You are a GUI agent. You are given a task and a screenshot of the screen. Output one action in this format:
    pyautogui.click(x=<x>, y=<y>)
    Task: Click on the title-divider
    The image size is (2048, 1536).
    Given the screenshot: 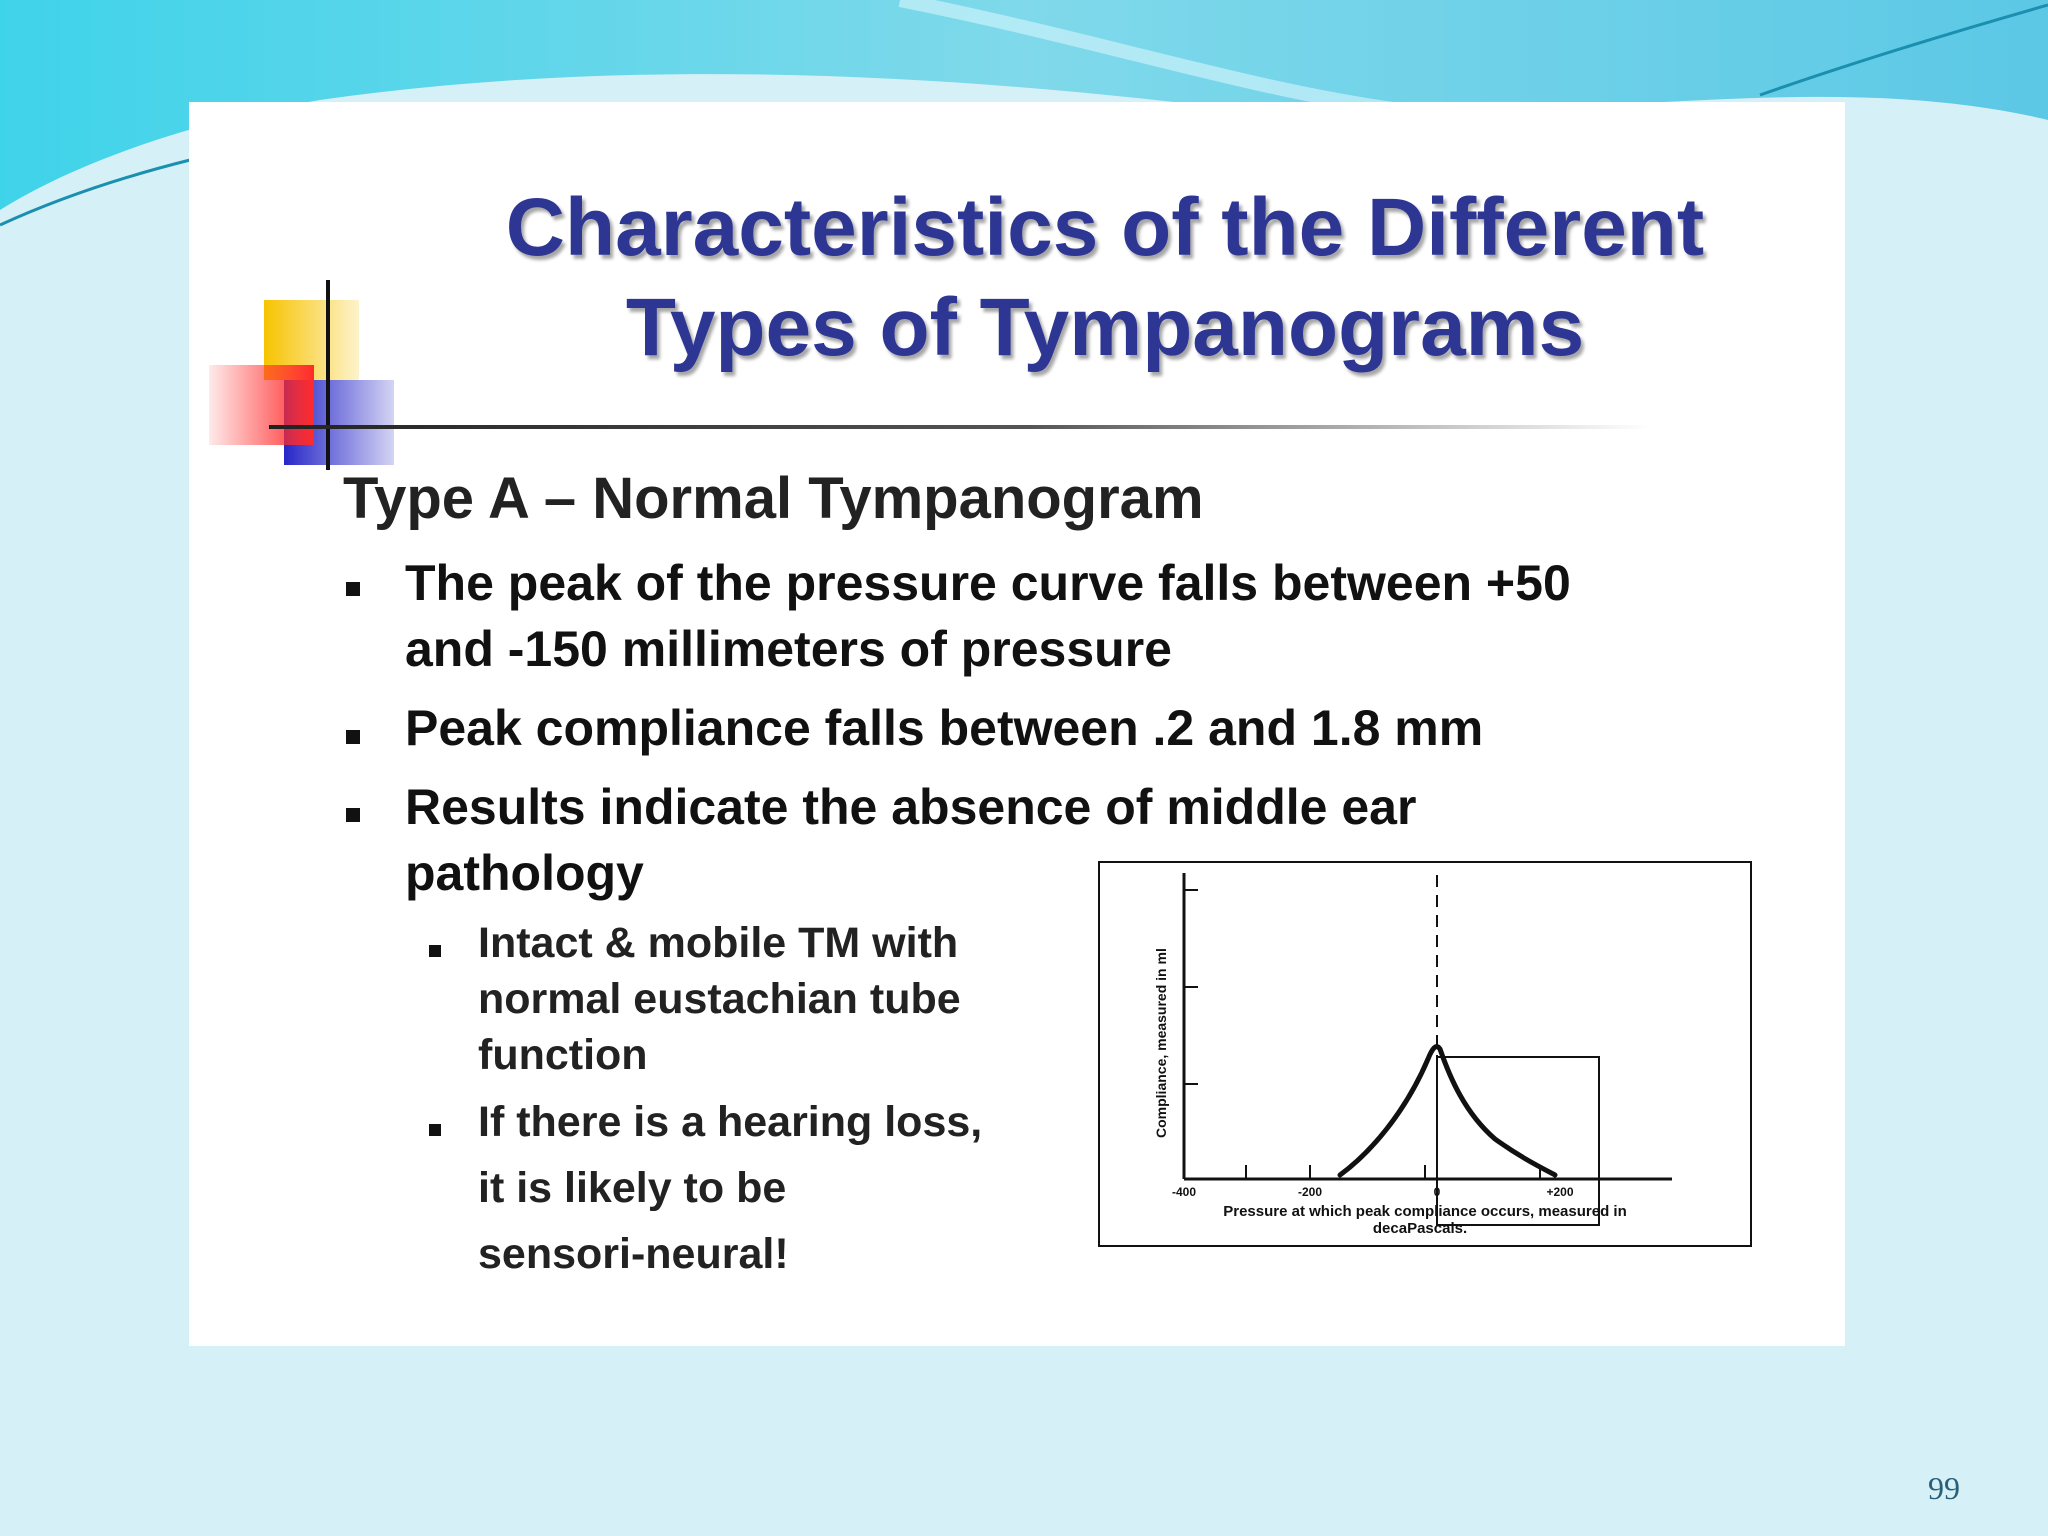 What is the action you would take?
    pyautogui.click(x=960, y=427)
    